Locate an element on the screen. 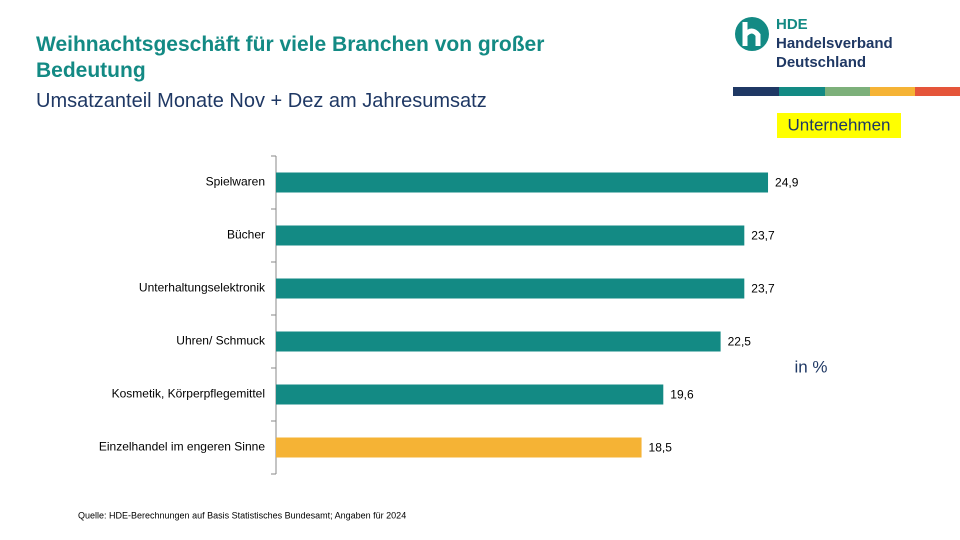  category-label: Unterhaltungselektronik is located at coordinates (202, 288).